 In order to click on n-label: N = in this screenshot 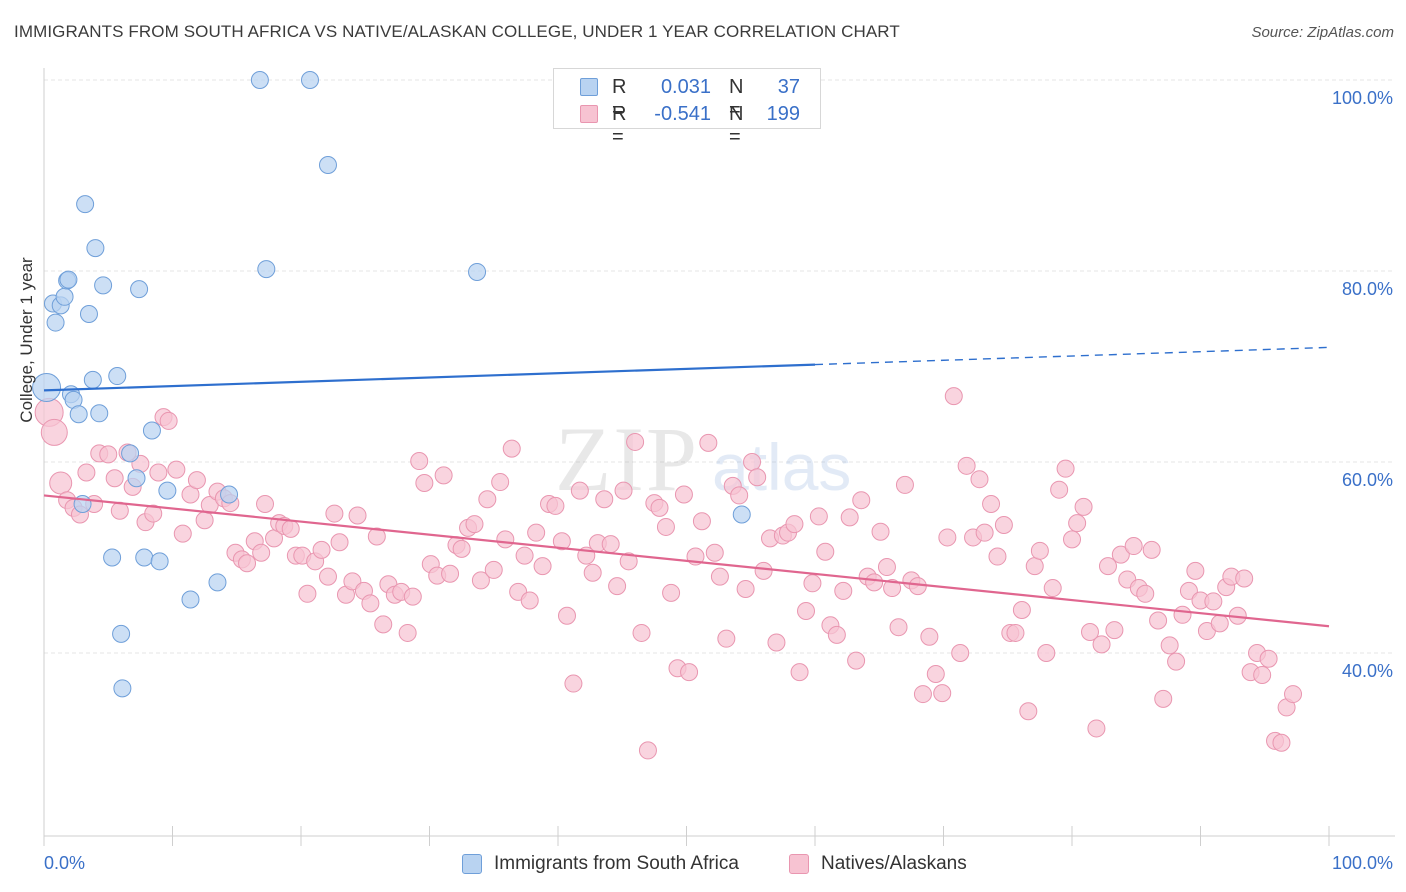, I will do `click(736, 98)`.